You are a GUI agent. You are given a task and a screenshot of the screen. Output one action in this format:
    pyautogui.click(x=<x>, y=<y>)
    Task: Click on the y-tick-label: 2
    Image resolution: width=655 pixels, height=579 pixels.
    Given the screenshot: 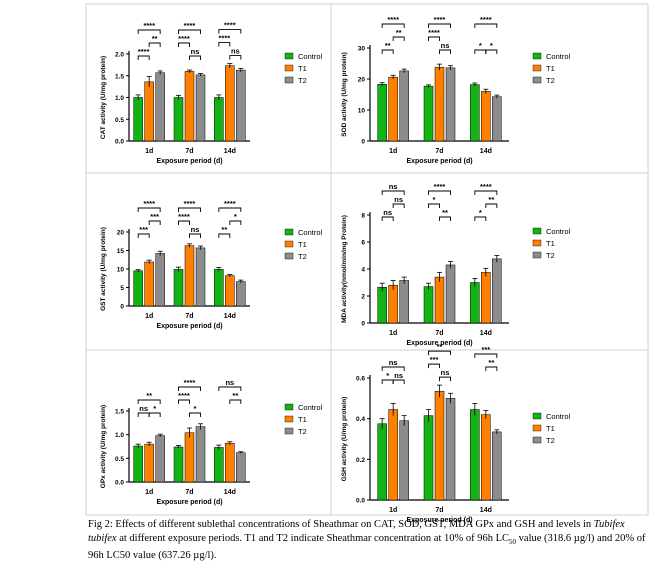 What is the action you would take?
    pyautogui.click(x=363, y=297)
    